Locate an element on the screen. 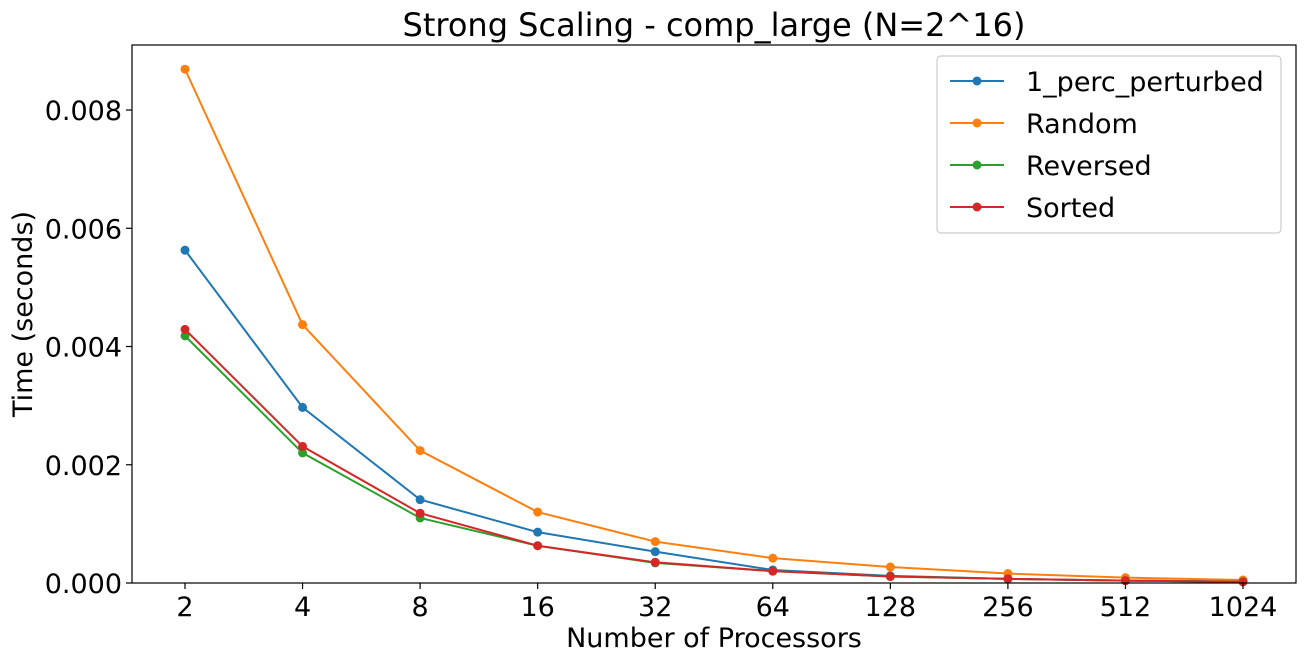  x-tick-label: 8 is located at coordinates (420, 607).